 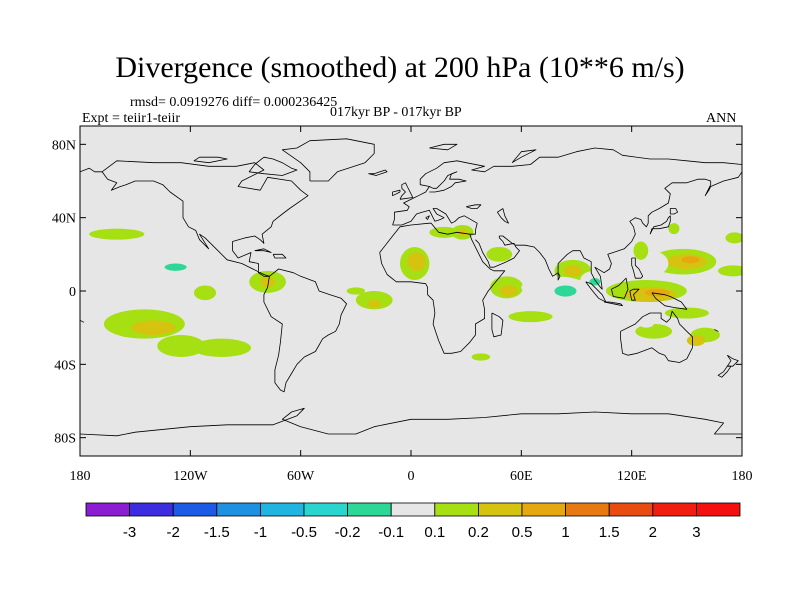 I want to click on lon-tick-label: 120E, so click(x=632, y=476).